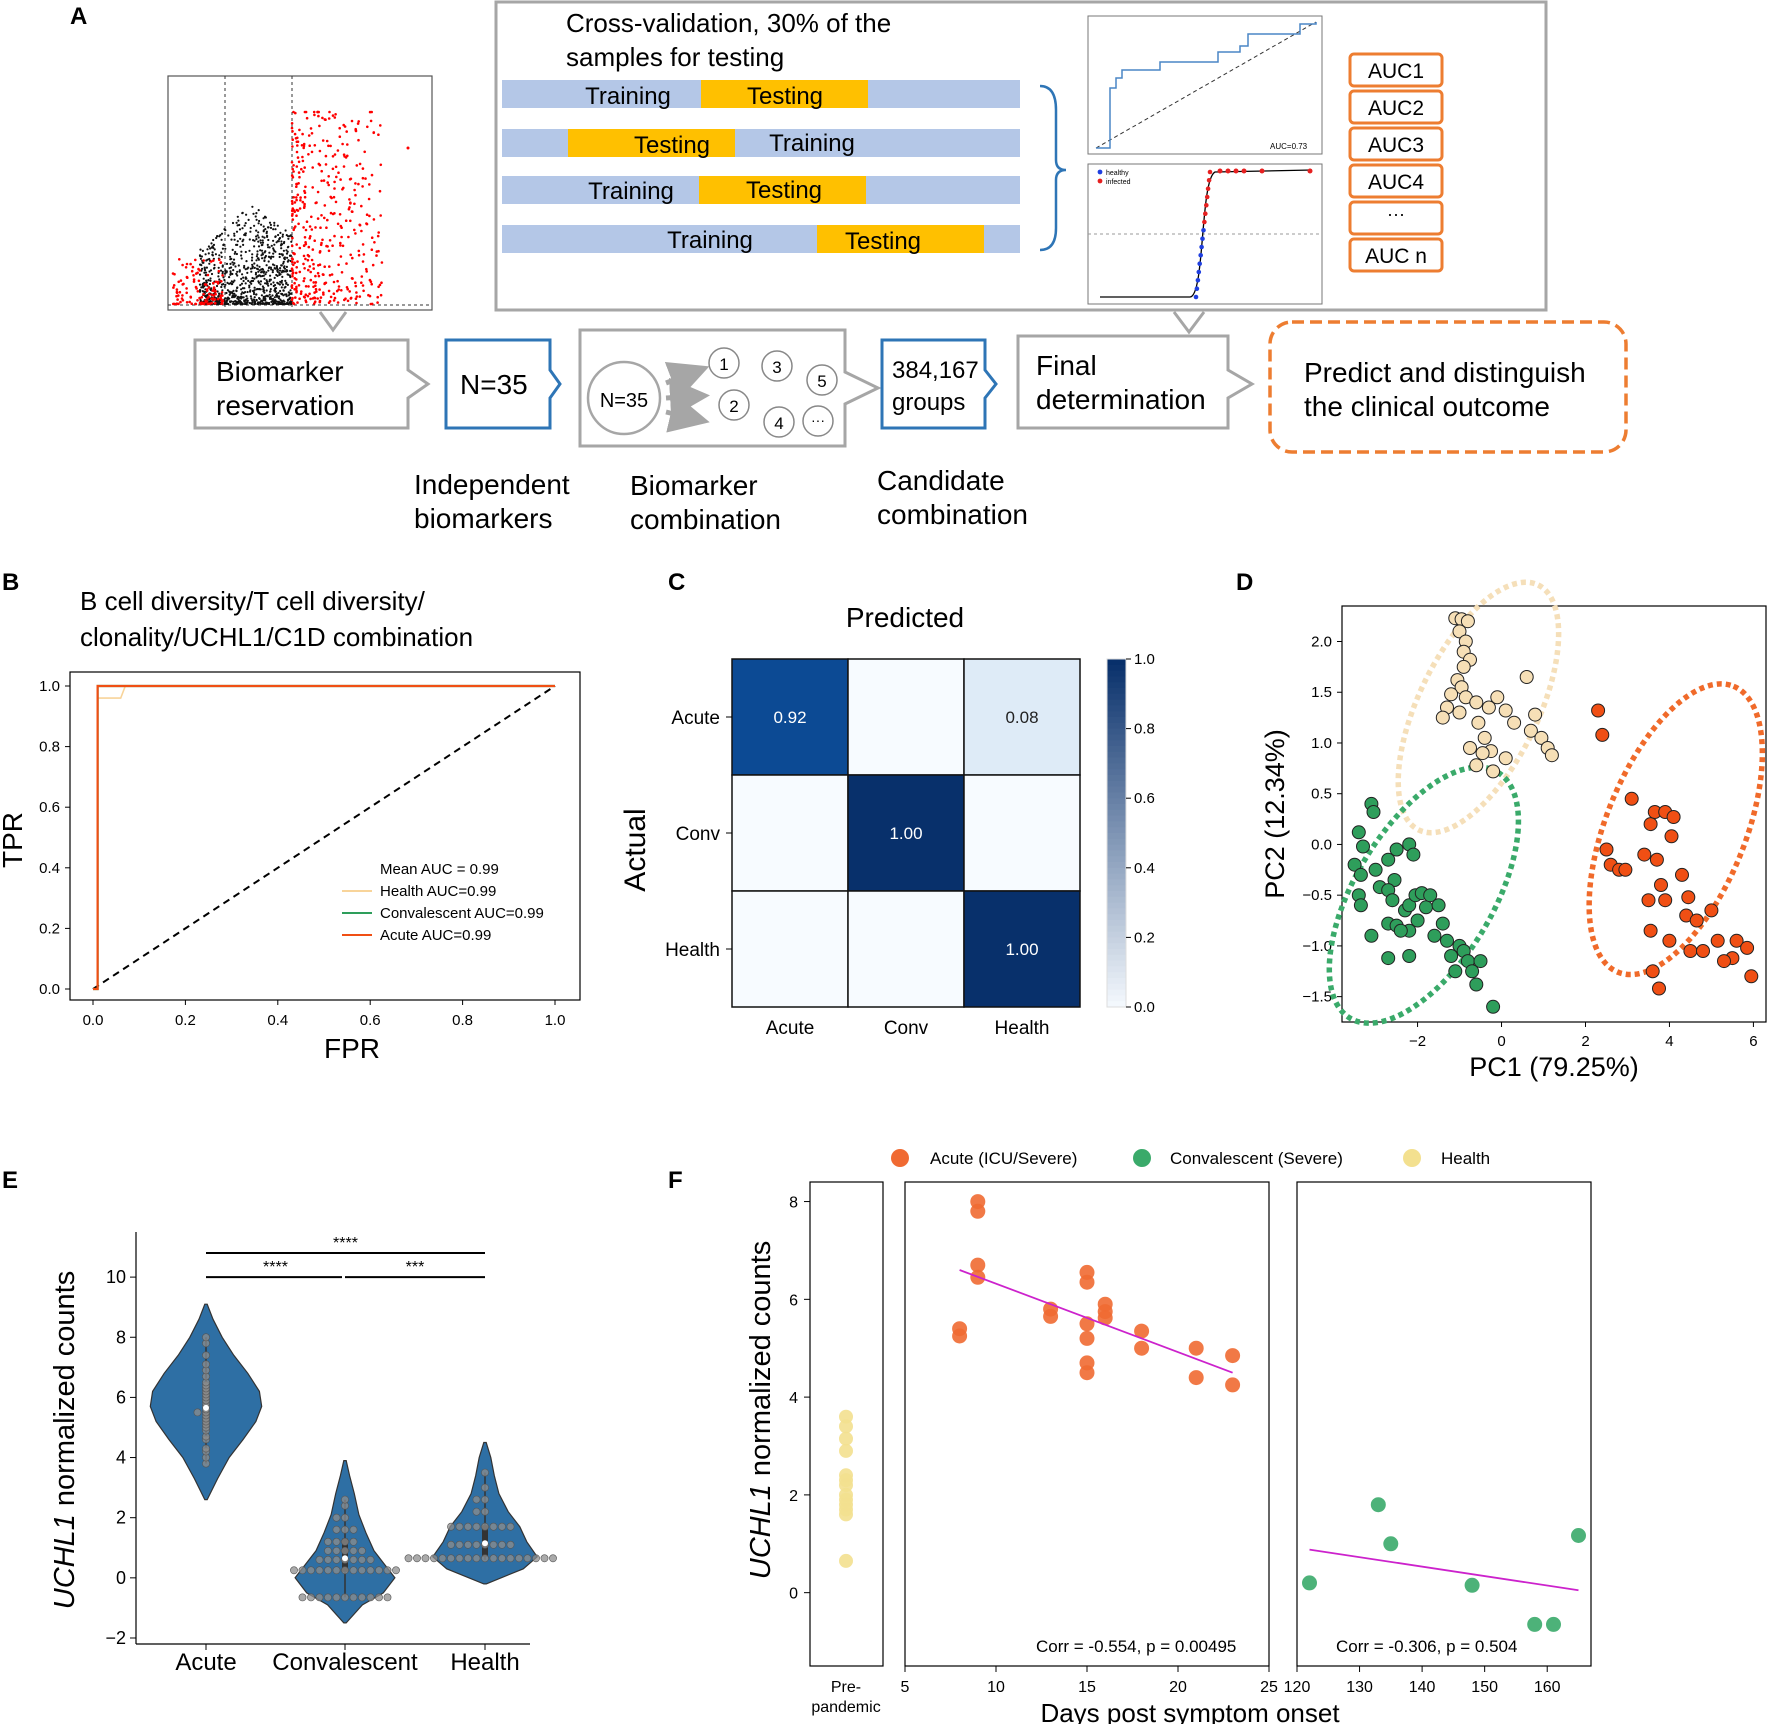  Describe the element at coordinates (1256, 1158) in the screenshot. I see `legend-conv: Convalescent (Severe)` at that location.